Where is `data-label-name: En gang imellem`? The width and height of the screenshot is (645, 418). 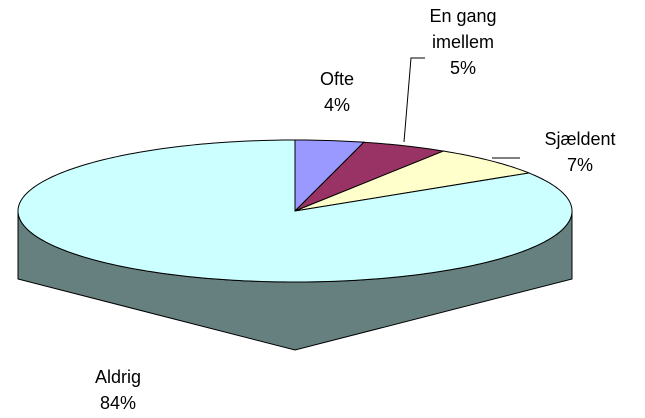
data-label-name: En gang imellem is located at coordinates (462, 29).